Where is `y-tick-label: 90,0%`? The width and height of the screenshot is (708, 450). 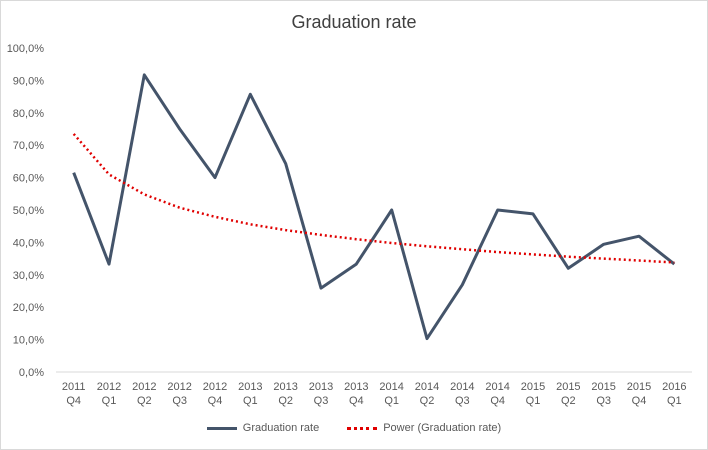 y-tick-label: 90,0% is located at coordinates (28, 81).